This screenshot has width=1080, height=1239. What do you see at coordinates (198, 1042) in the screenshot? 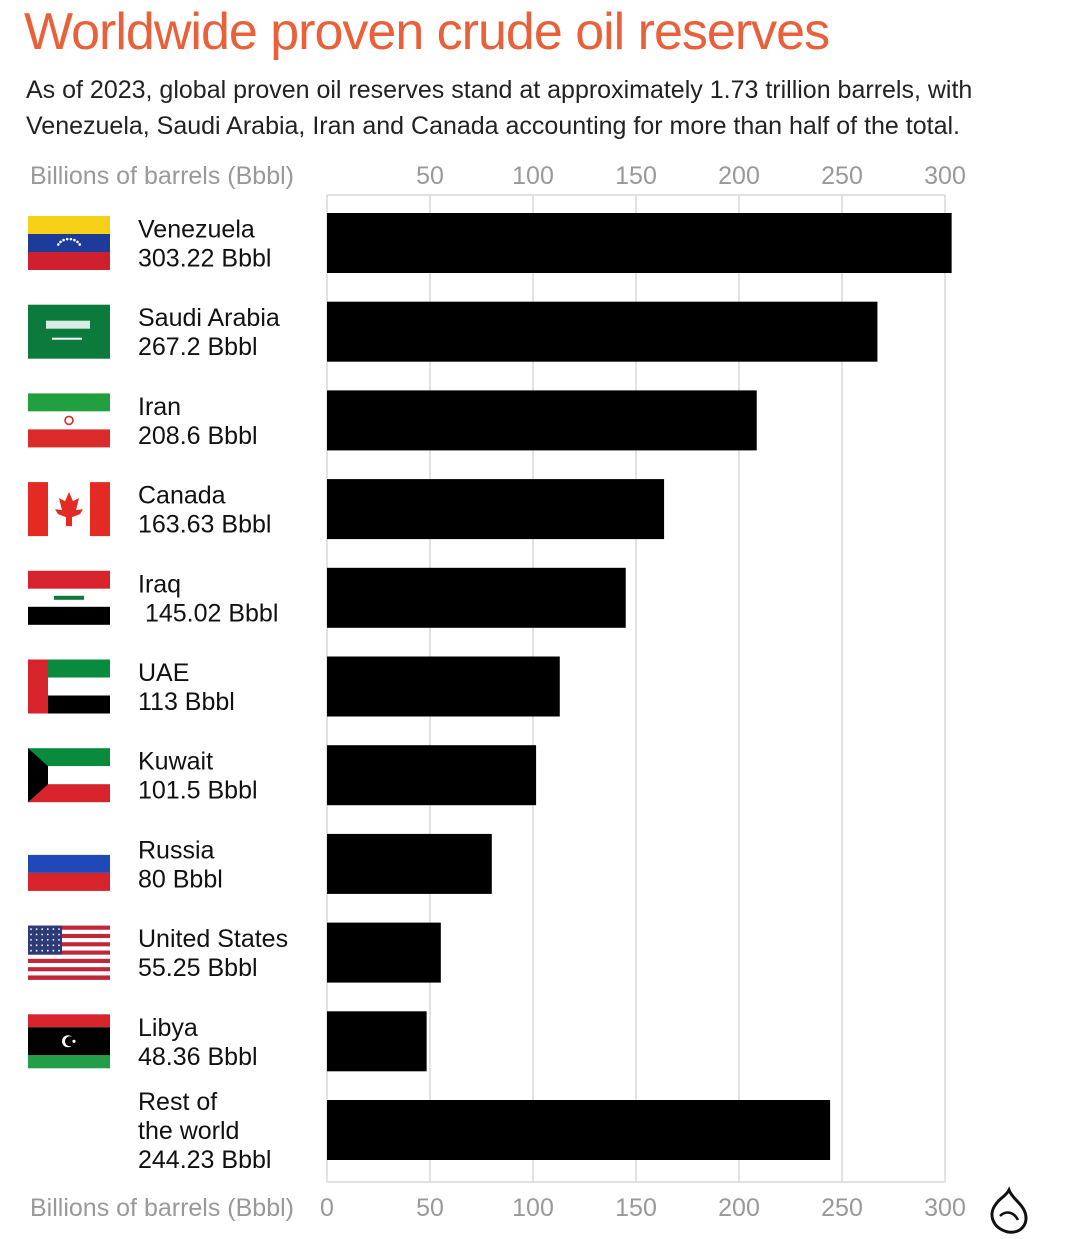
I see `country-label: Libya 48.36 Bbbl` at bounding box center [198, 1042].